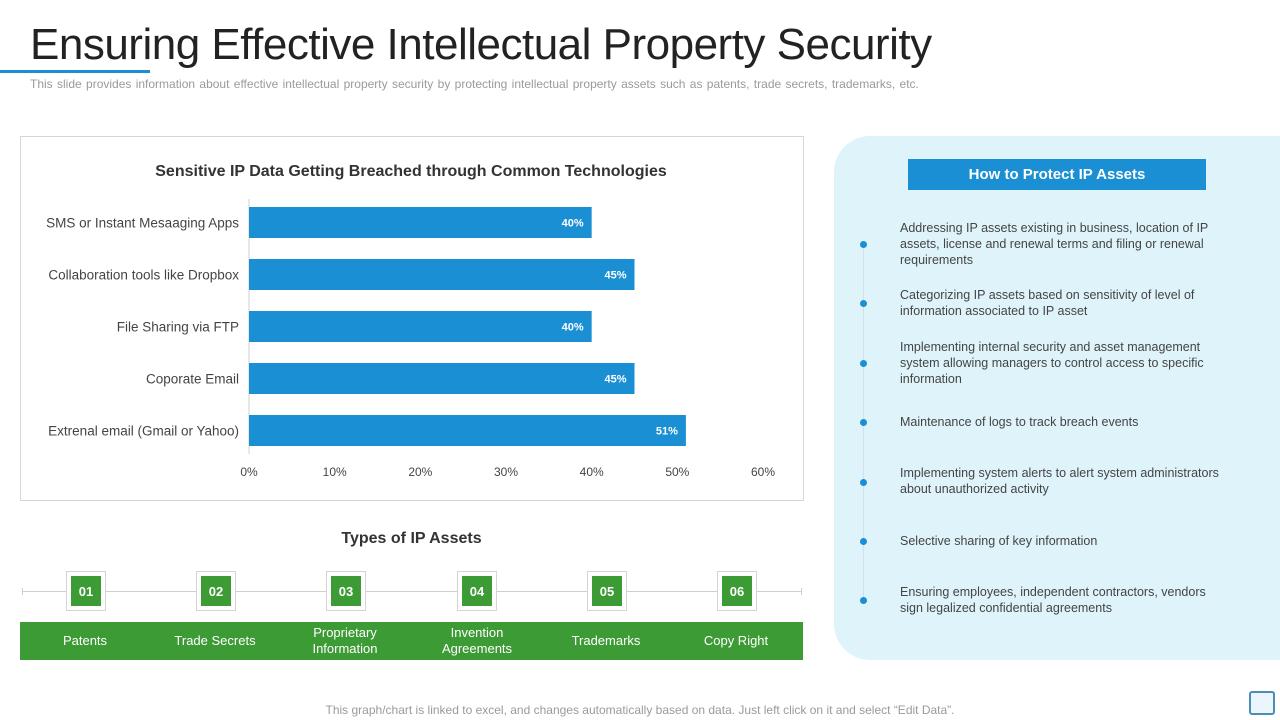  What do you see at coordinates (411, 641) in the screenshot?
I see `types-label-bar` at bounding box center [411, 641].